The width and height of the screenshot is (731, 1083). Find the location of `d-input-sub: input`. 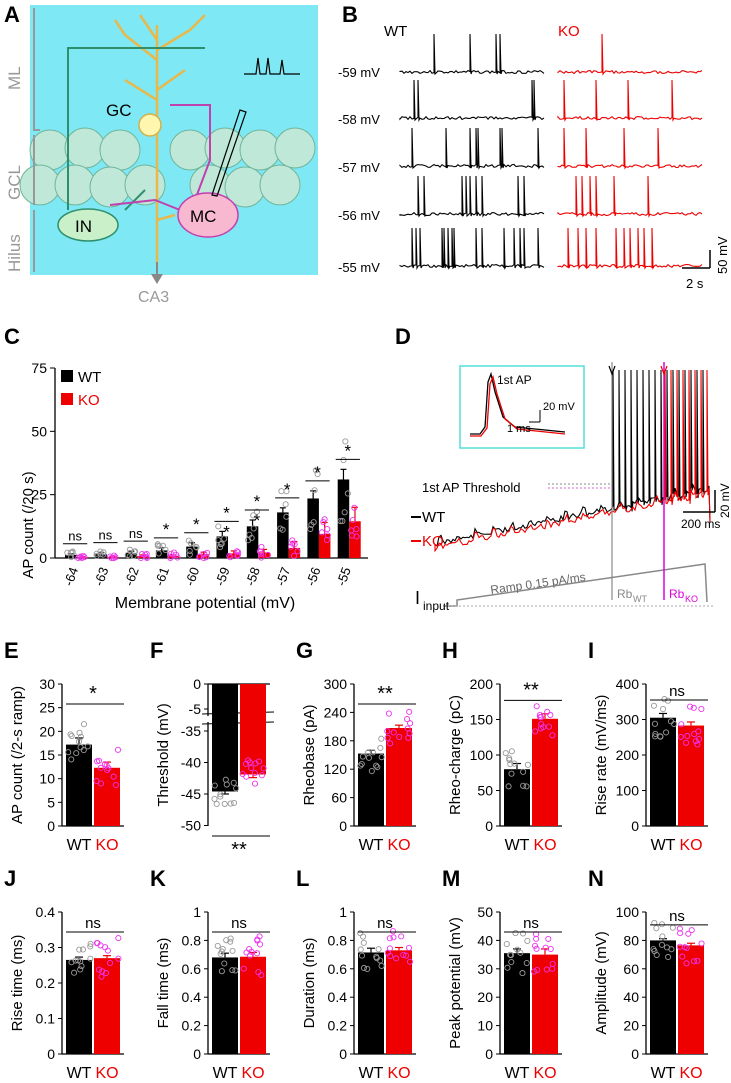

d-input-sub: input is located at coordinates (436, 606).